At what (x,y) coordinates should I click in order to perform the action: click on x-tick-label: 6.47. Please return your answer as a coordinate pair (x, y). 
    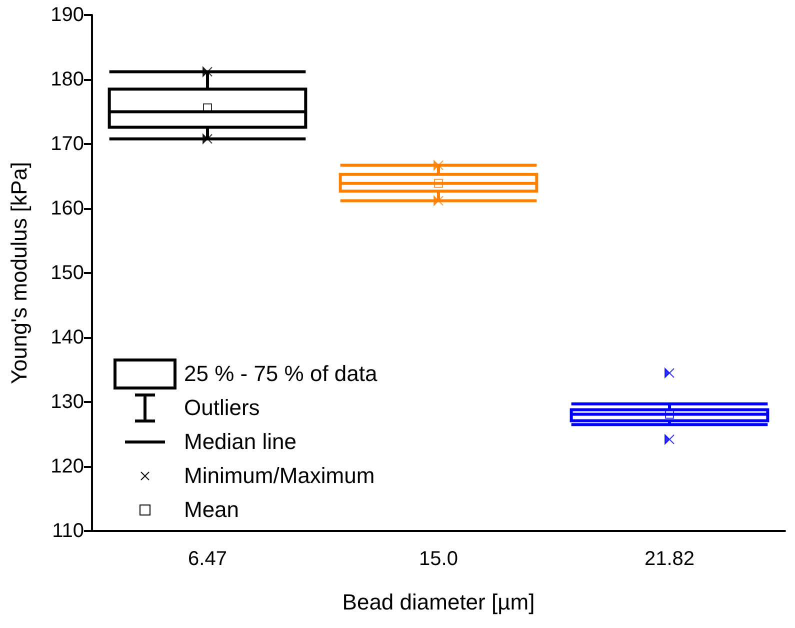
    Looking at the image, I should click on (207, 559).